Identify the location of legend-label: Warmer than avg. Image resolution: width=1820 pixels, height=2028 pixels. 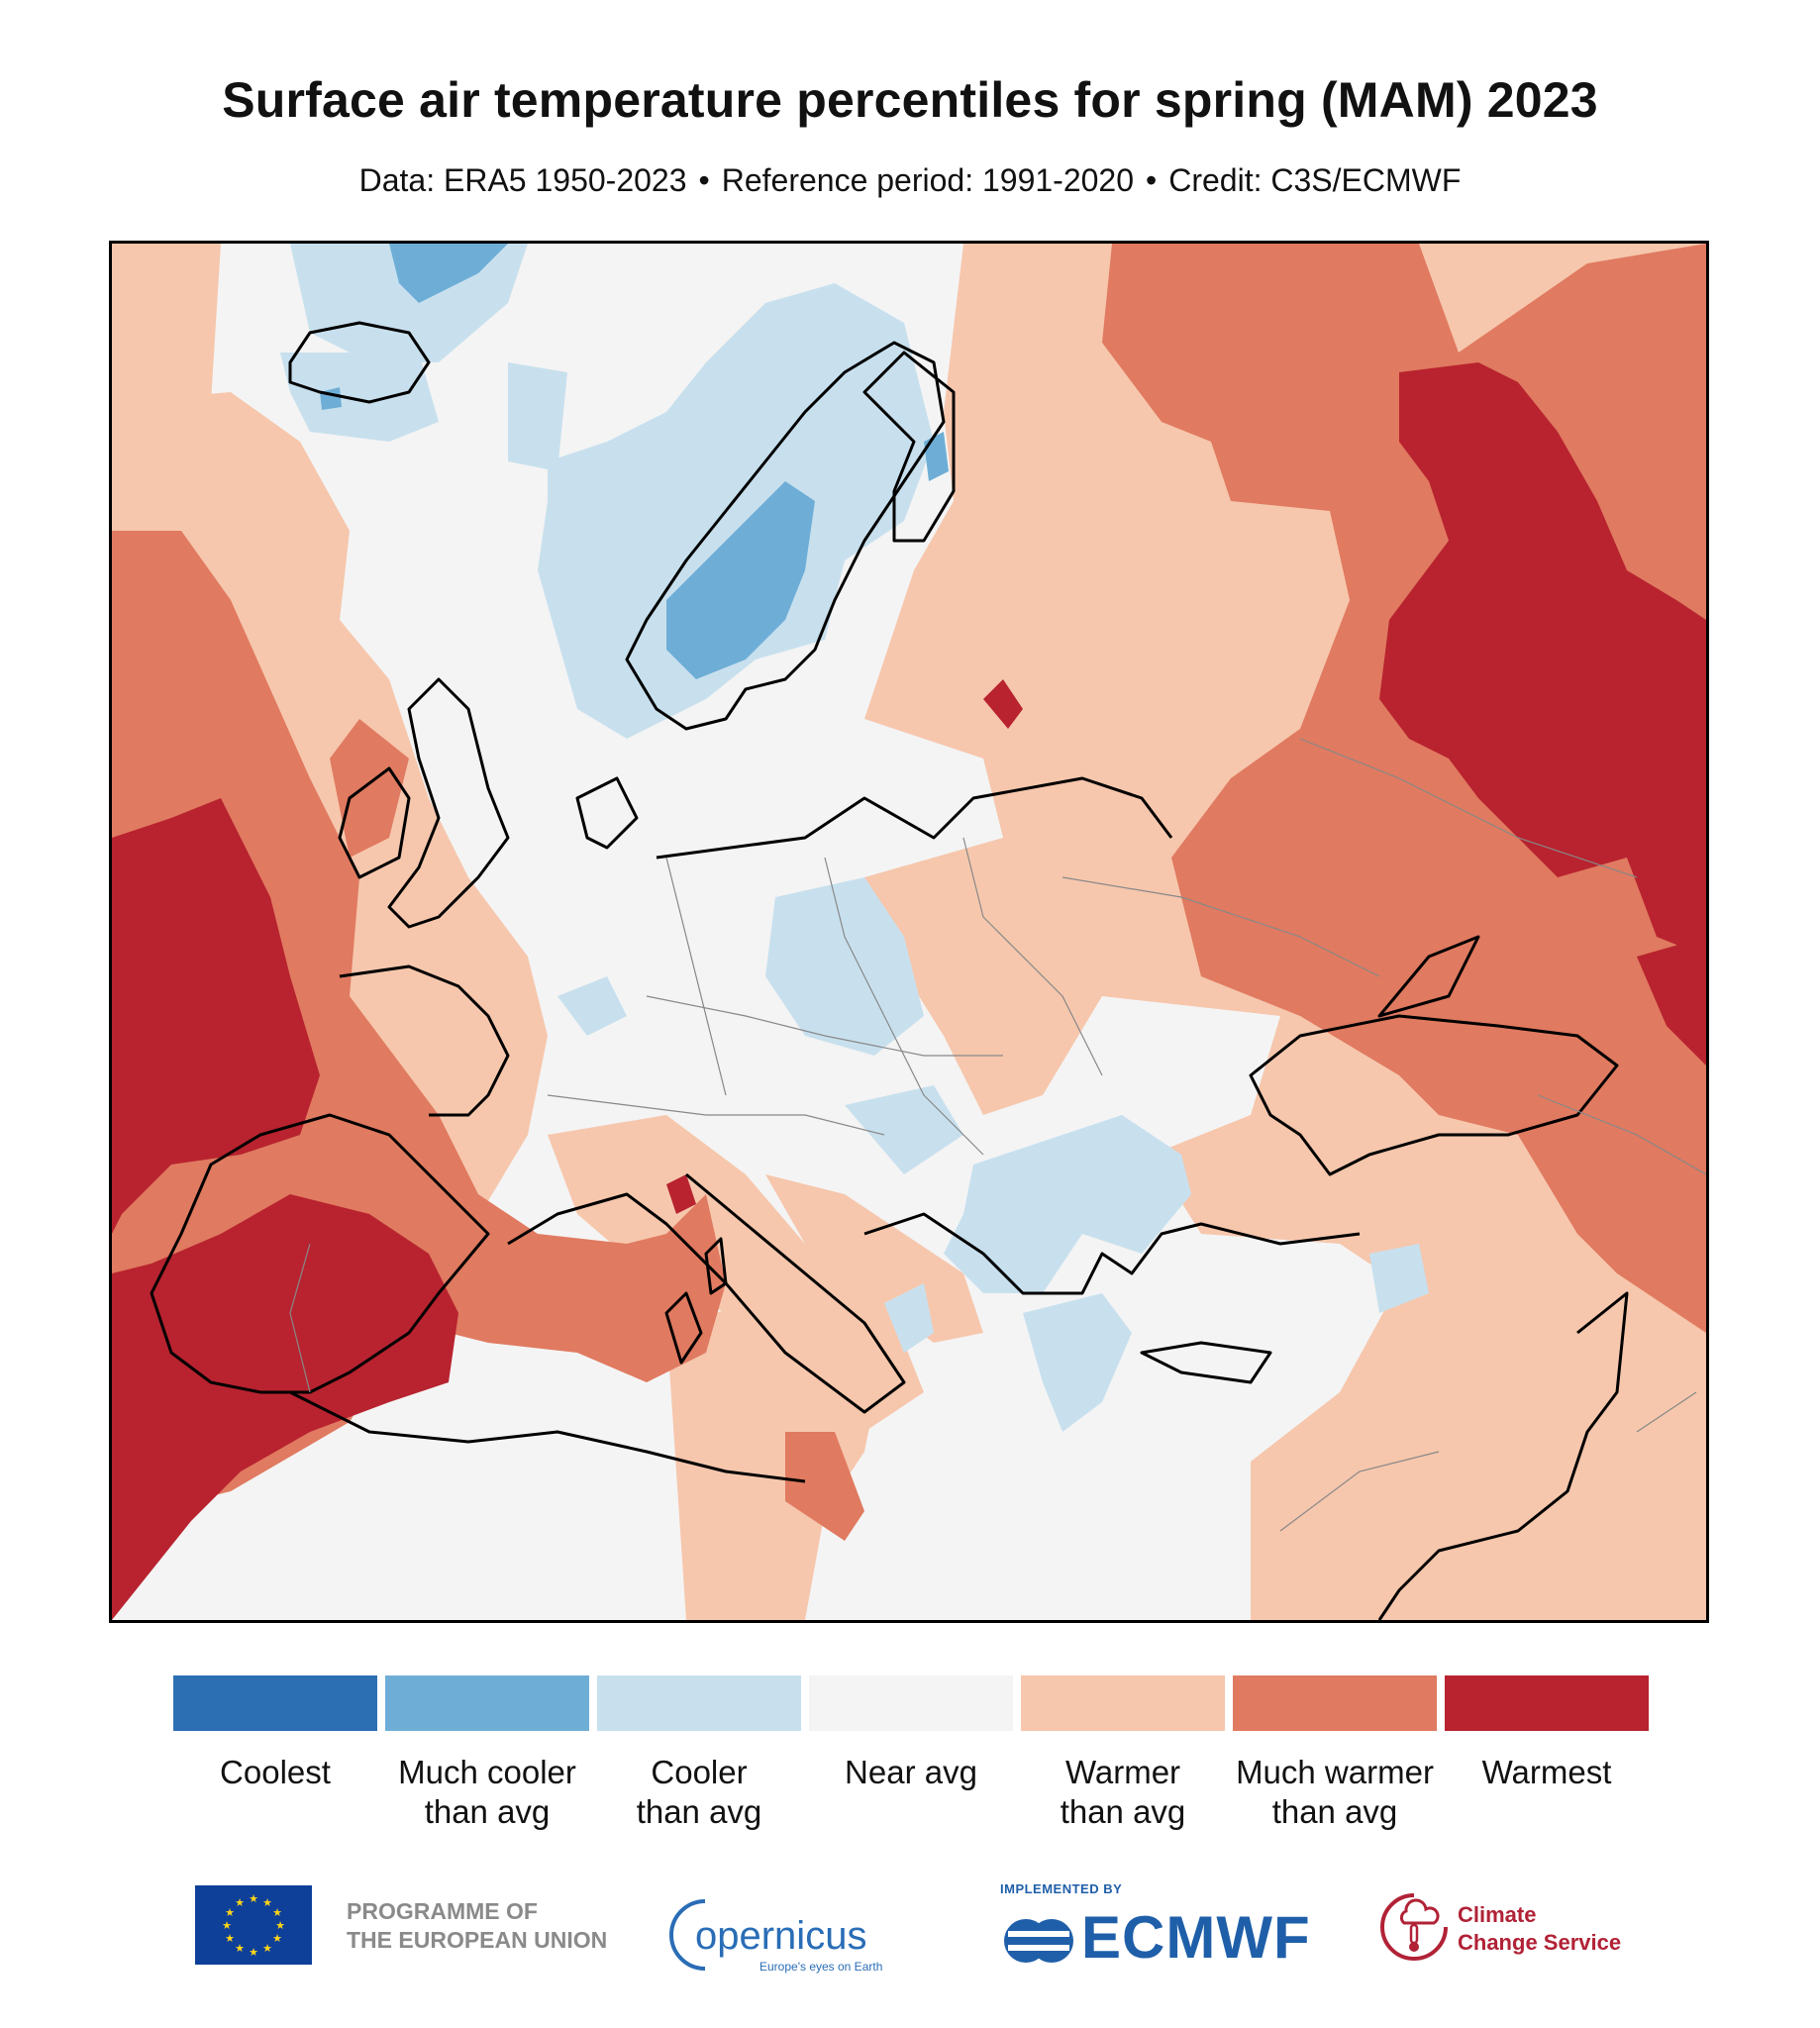
(1123, 1792).